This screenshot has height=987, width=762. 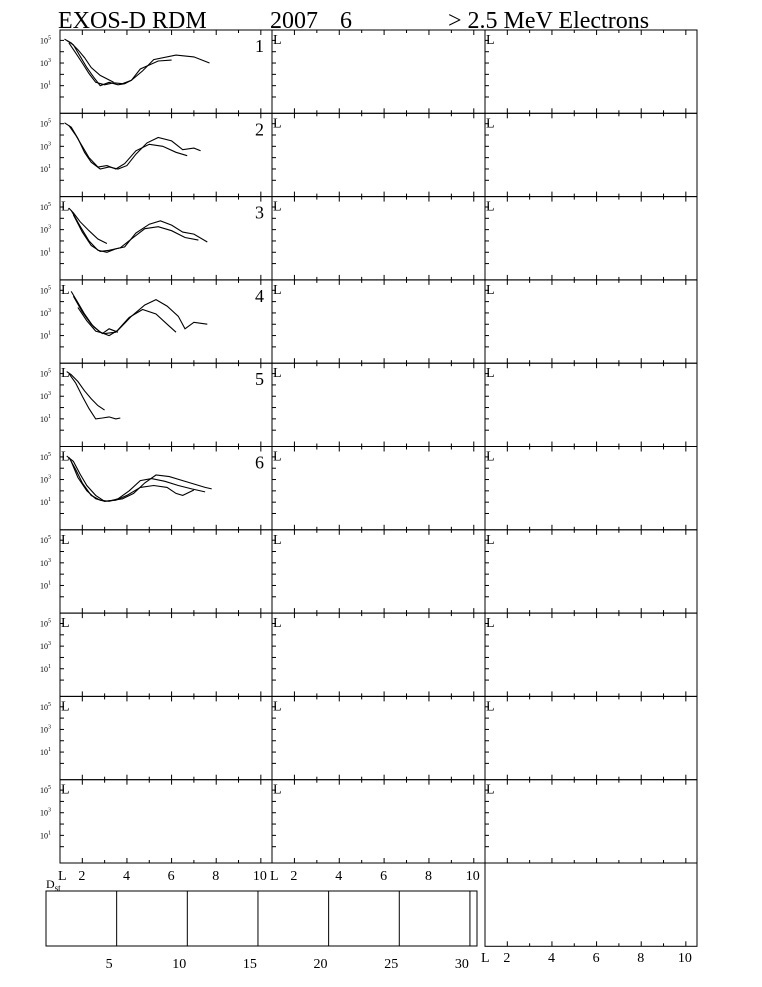 I want to click on panel-r6-c3: L, so click(x=591, y=488).